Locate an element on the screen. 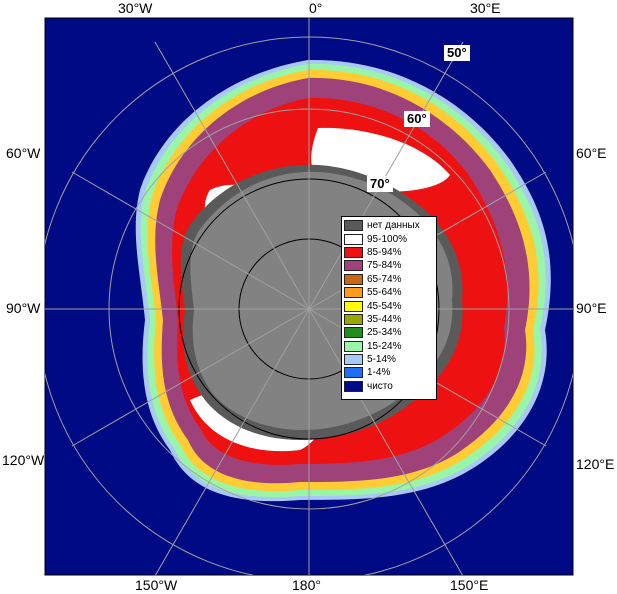 The height and width of the screenshot is (594, 617). legend-item: 85-94% is located at coordinates (390, 252).